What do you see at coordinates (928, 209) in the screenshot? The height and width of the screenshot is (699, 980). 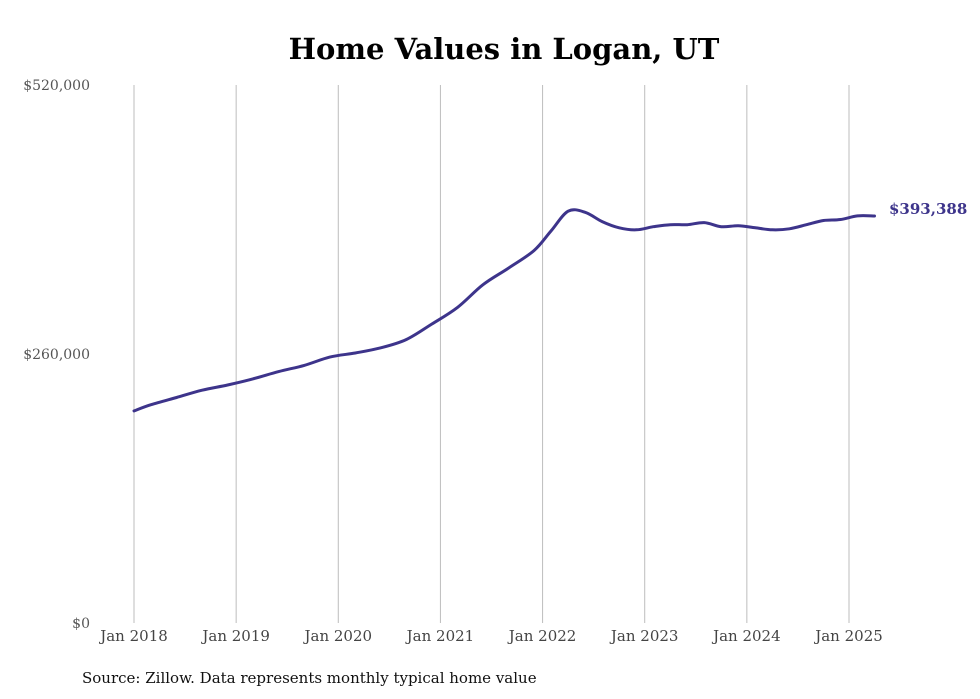 I see `end-value-label: $393,388` at bounding box center [928, 209].